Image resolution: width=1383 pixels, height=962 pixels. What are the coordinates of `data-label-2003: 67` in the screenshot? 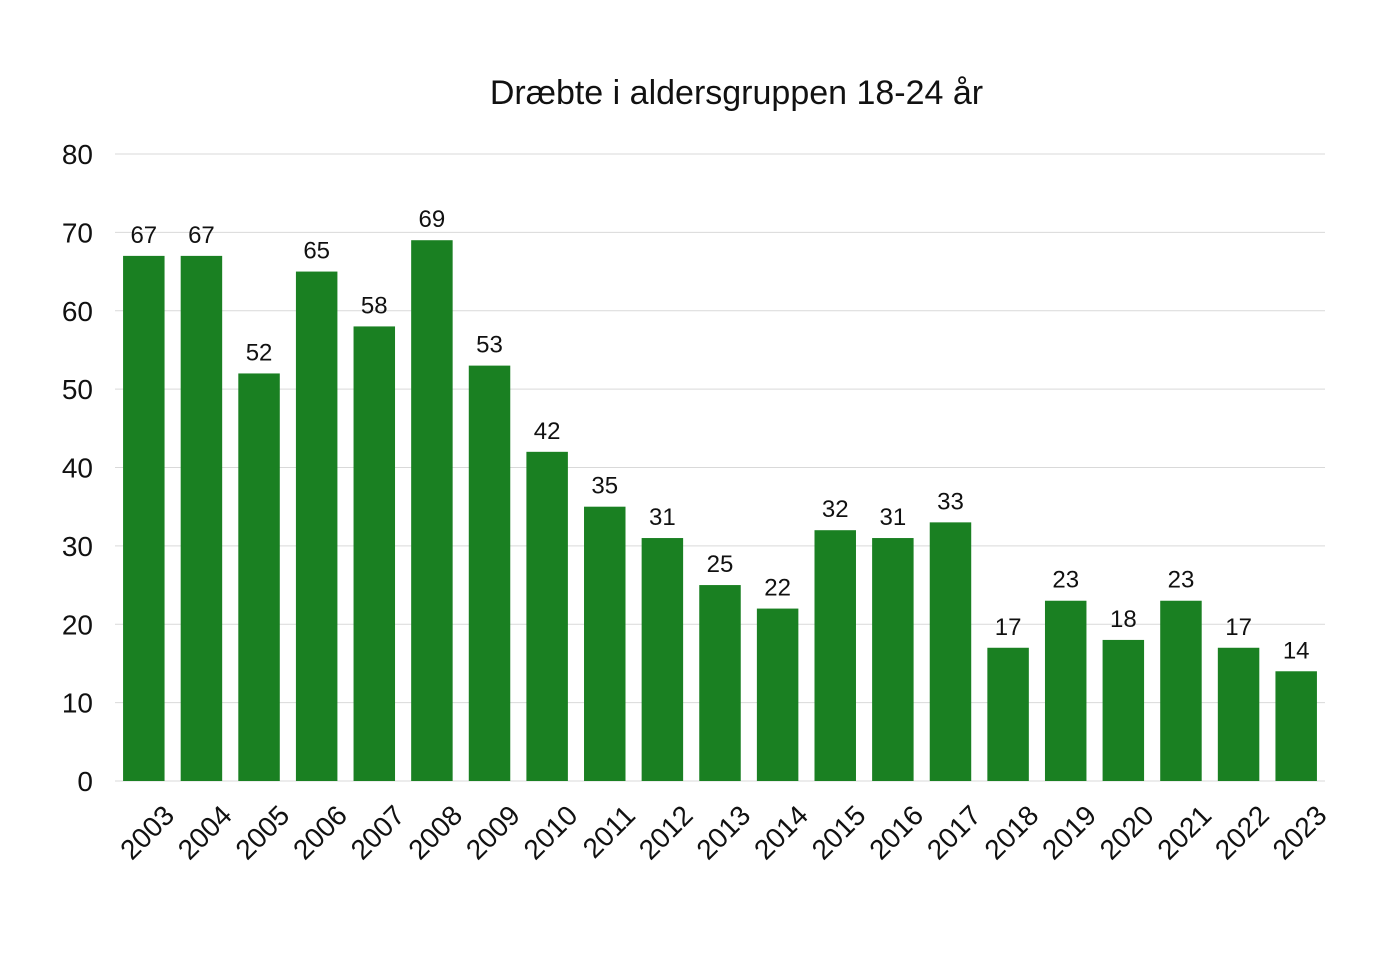 It's located at (143, 235).